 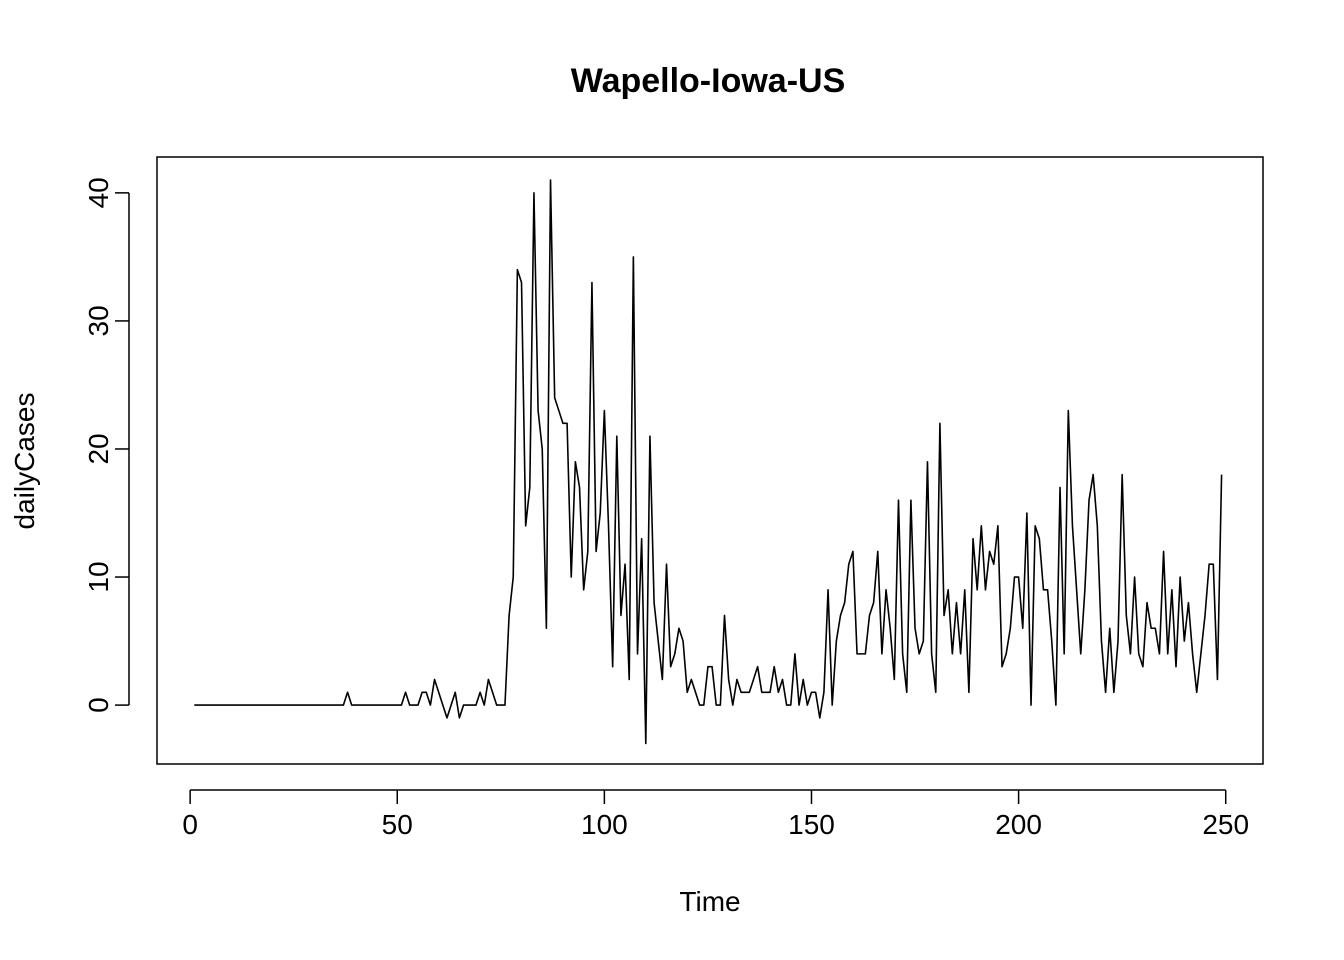 I want to click on x-axis-label: Time, so click(x=709, y=901).